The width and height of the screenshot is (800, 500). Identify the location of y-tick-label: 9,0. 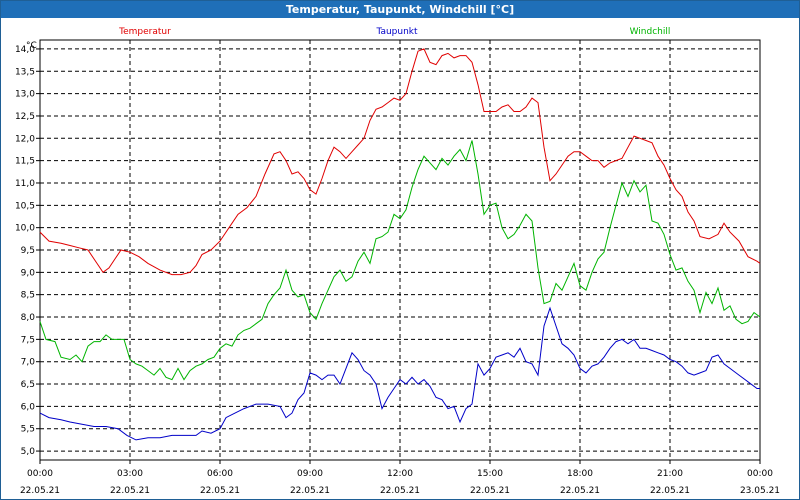
(28, 273).